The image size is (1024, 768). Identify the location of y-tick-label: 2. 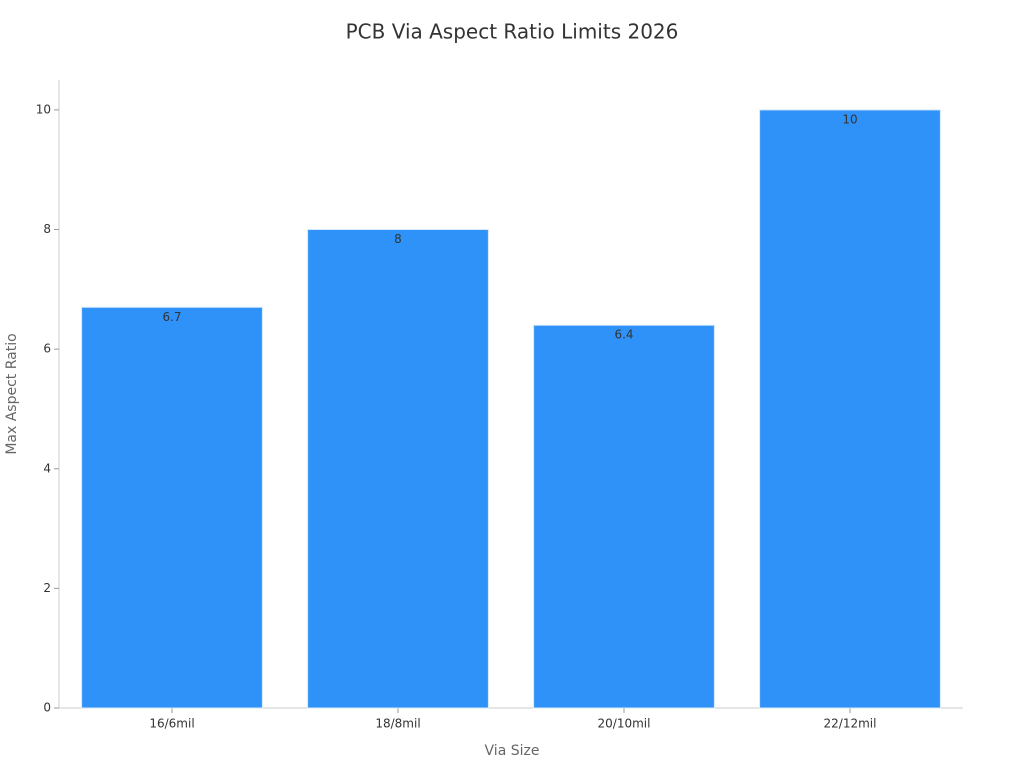
(47, 588).